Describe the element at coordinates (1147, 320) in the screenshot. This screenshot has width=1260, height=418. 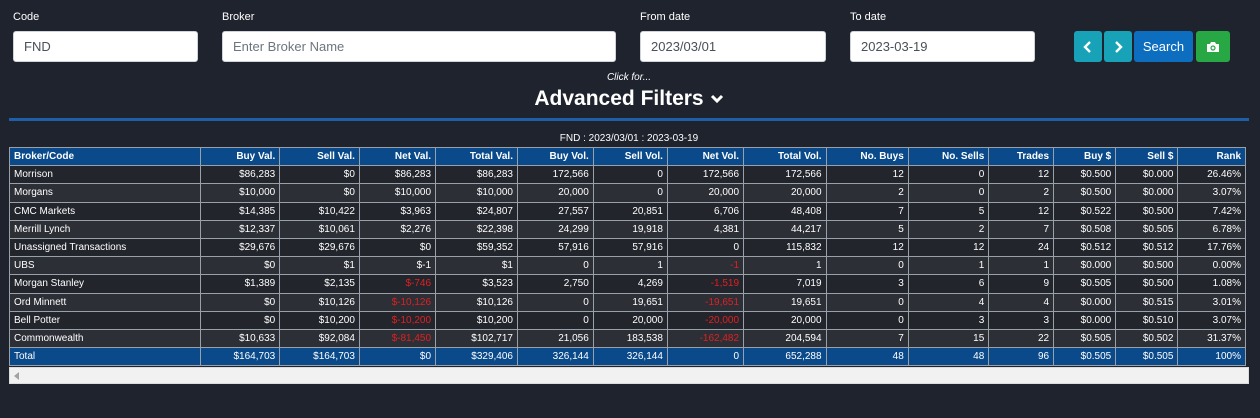
I see `table-cell: $0.510` at that location.